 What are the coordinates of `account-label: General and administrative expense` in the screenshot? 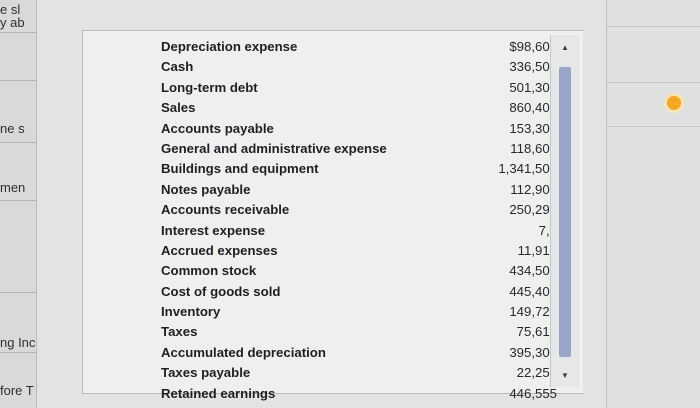 It's located at (274, 148).